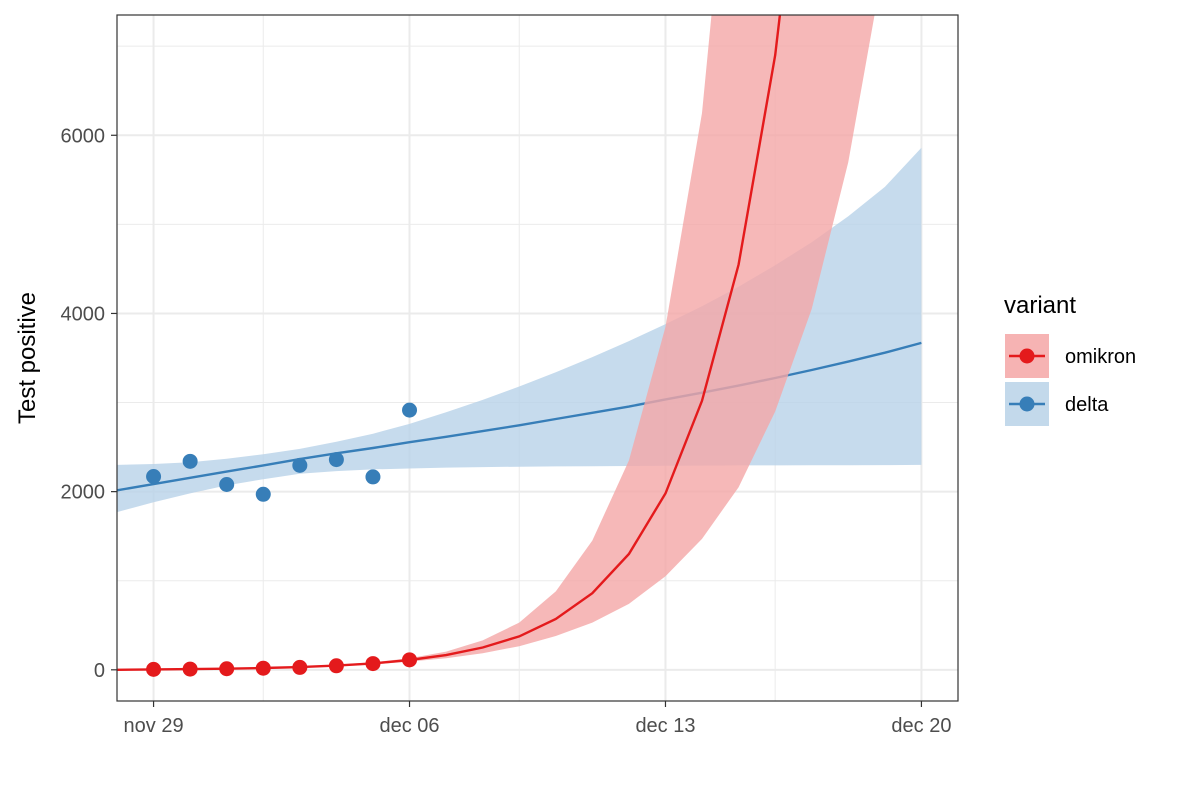  What do you see at coordinates (1040, 305) in the screenshot?
I see `legend-title: variant` at bounding box center [1040, 305].